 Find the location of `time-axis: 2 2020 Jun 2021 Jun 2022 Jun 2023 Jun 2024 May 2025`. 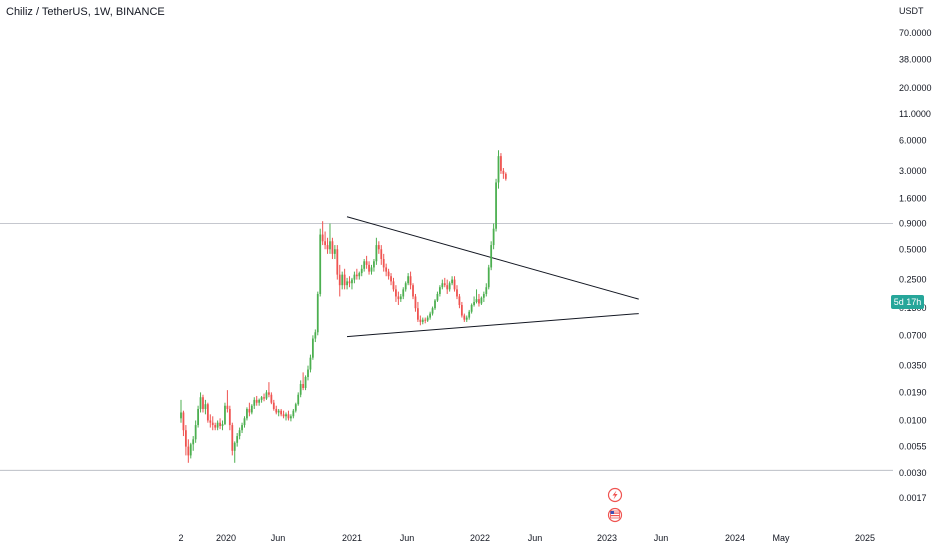

time-axis: 2 2020 Jun 2021 Jun 2022 Jun 2023 Jun 2024 May 2025 is located at coordinates (526, 538).